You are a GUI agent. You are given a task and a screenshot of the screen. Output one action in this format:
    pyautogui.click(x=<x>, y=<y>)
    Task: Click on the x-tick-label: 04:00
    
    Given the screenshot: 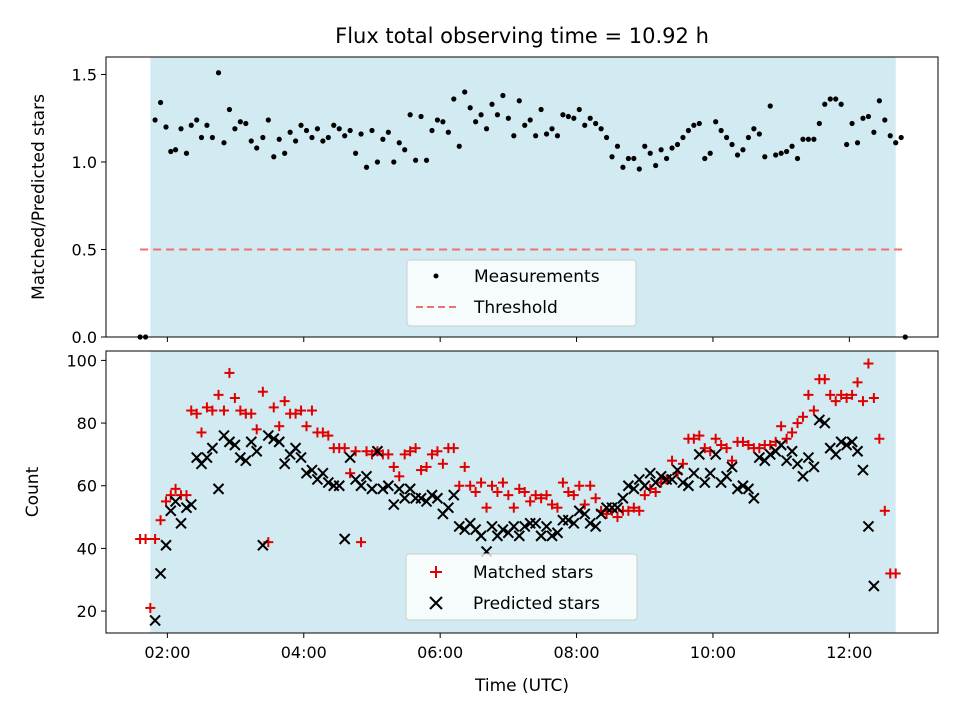 What is the action you would take?
    pyautogui.click(x=304, y=652)
    